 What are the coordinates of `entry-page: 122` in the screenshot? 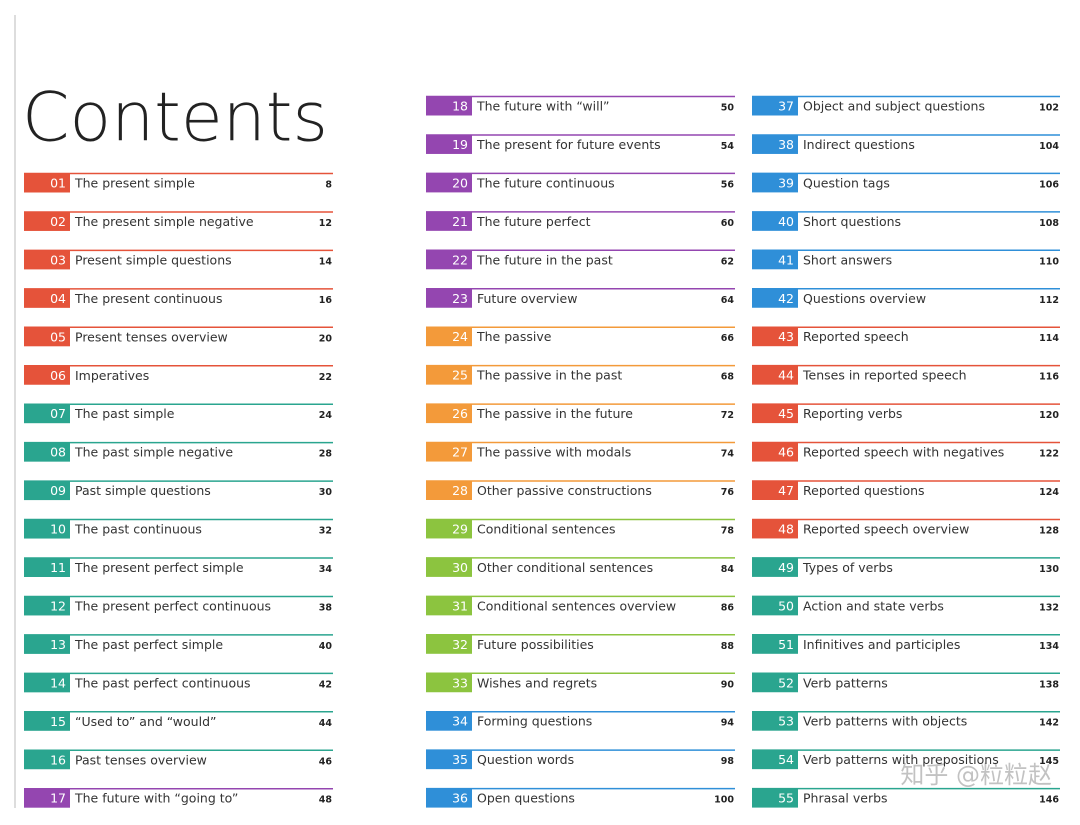 It's located at (1049, 454).